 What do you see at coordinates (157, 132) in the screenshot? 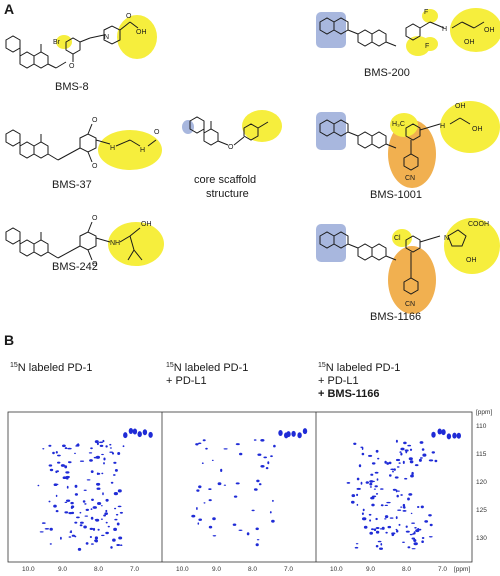
I see `atom-o2-bms37: O` at bounding box center [157, 132].